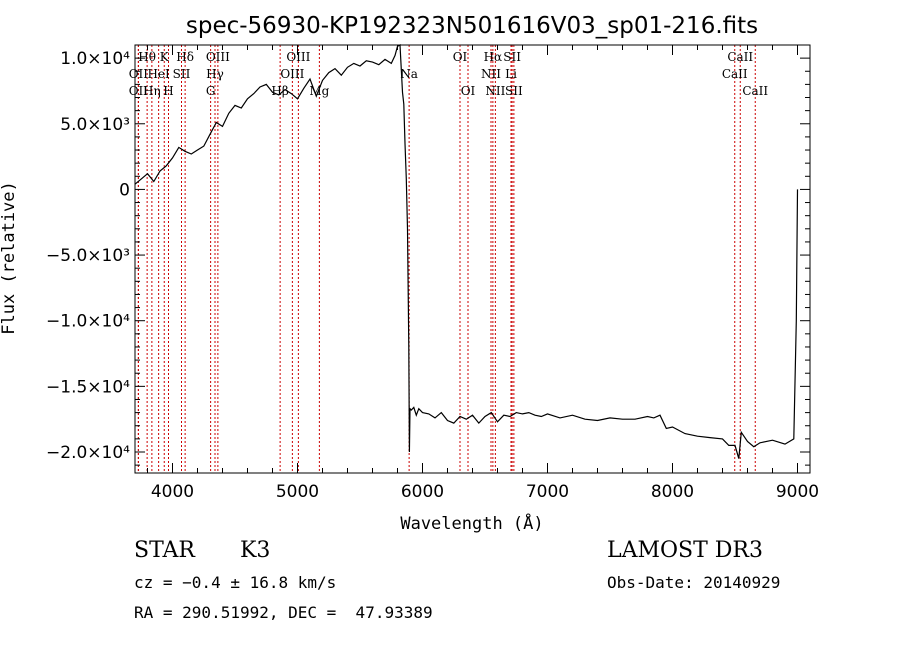 The width and height of the screenshot is (900, 649). What do you see at coordinates (685, 550) in the screenshot?
I see `survey-name: LAMOST DR3` at bounding box center [685, 550].